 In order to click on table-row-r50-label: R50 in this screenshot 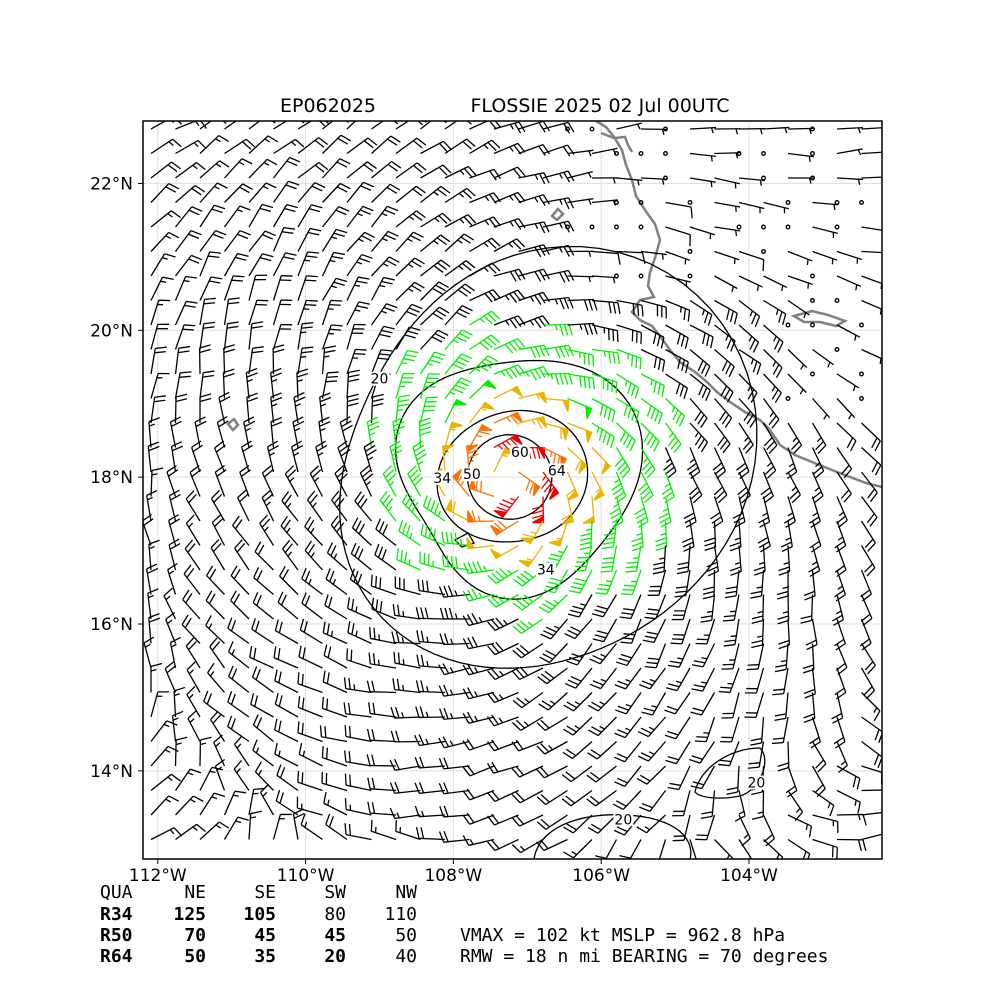, I will do `click(116, 935)`.